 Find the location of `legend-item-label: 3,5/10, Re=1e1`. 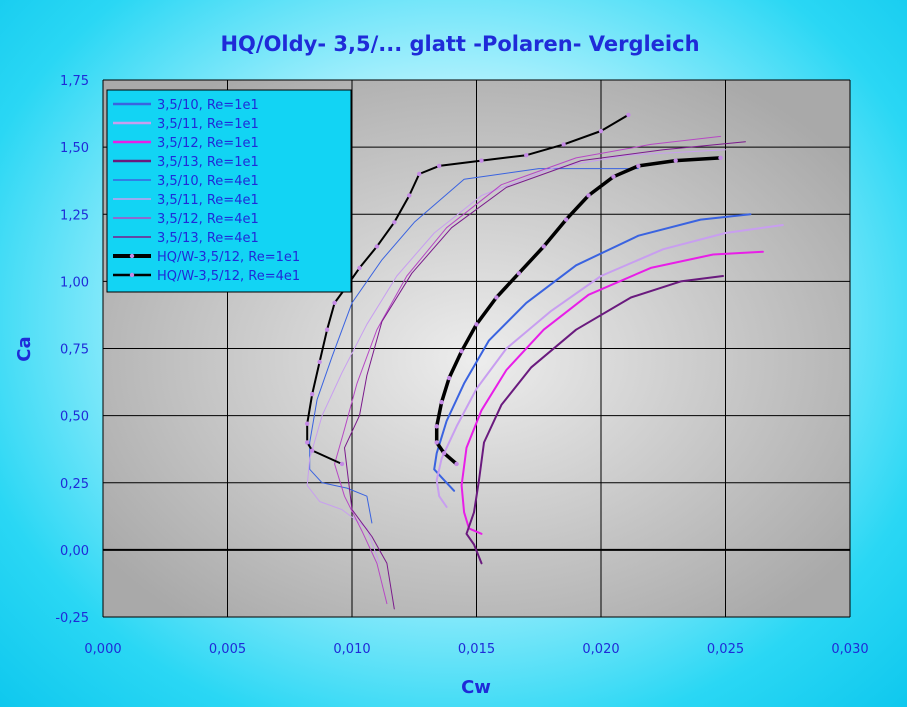

legend-item-label: 3,5/10, Re=1e1 is located at coordinates (208, 105).